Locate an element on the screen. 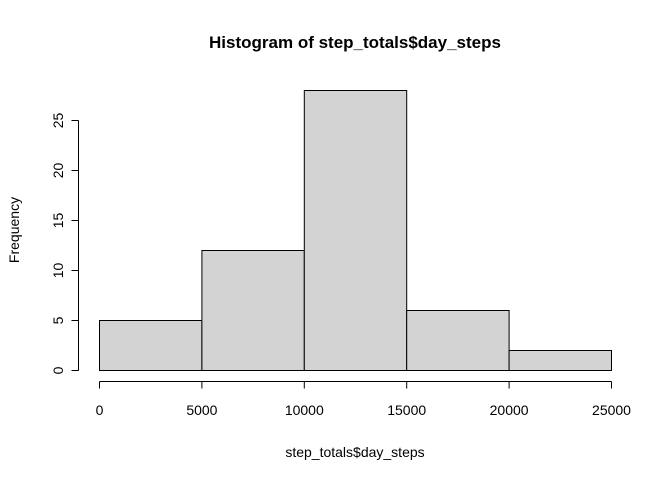 This screenshot has width=672, height=480. x-tick-label-5: 25000 is located at coordinates (611, 410).